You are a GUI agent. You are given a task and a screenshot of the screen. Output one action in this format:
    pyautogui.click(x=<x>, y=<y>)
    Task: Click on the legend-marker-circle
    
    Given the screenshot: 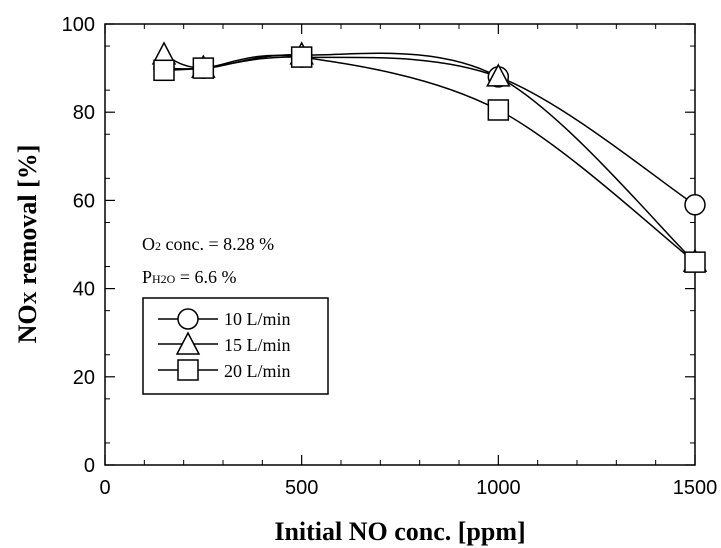 What is the action you would take?
    pyautogui.click(x=188, y=319)
    